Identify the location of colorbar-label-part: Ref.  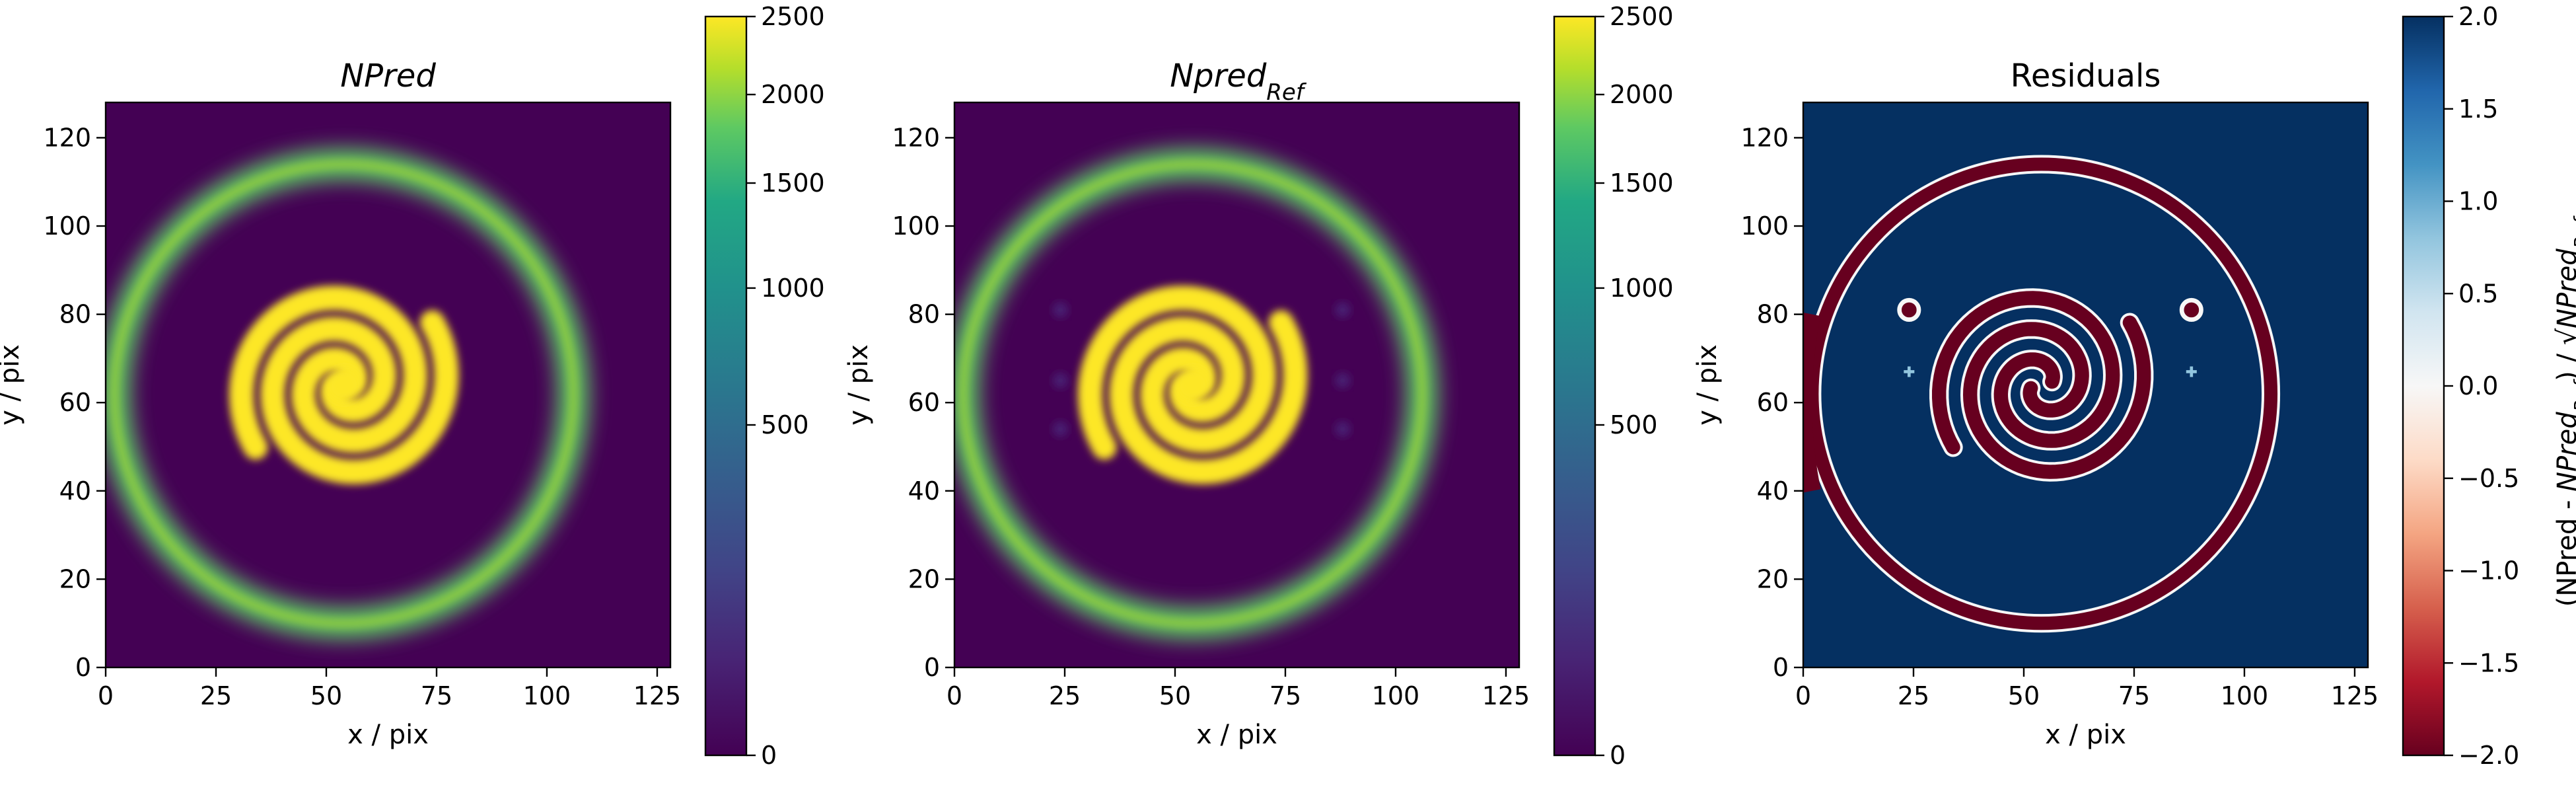
(2573, 232).